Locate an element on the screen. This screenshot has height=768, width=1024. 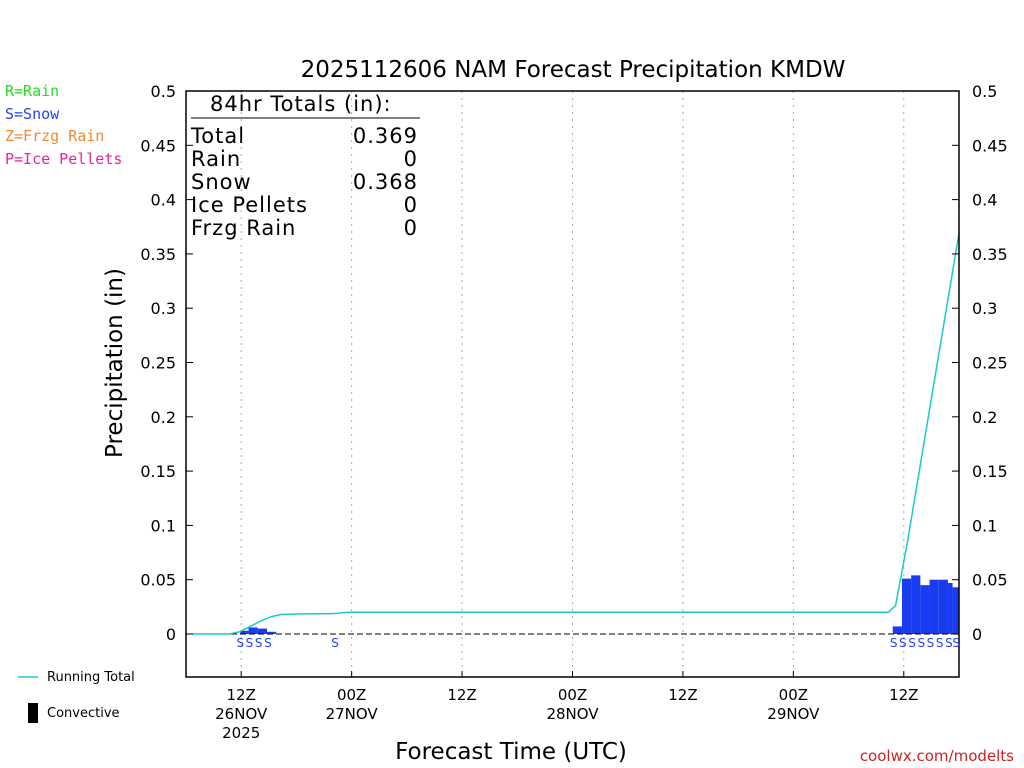
y-tick-label-right: 0.45 is located at coordinates (990, 145).